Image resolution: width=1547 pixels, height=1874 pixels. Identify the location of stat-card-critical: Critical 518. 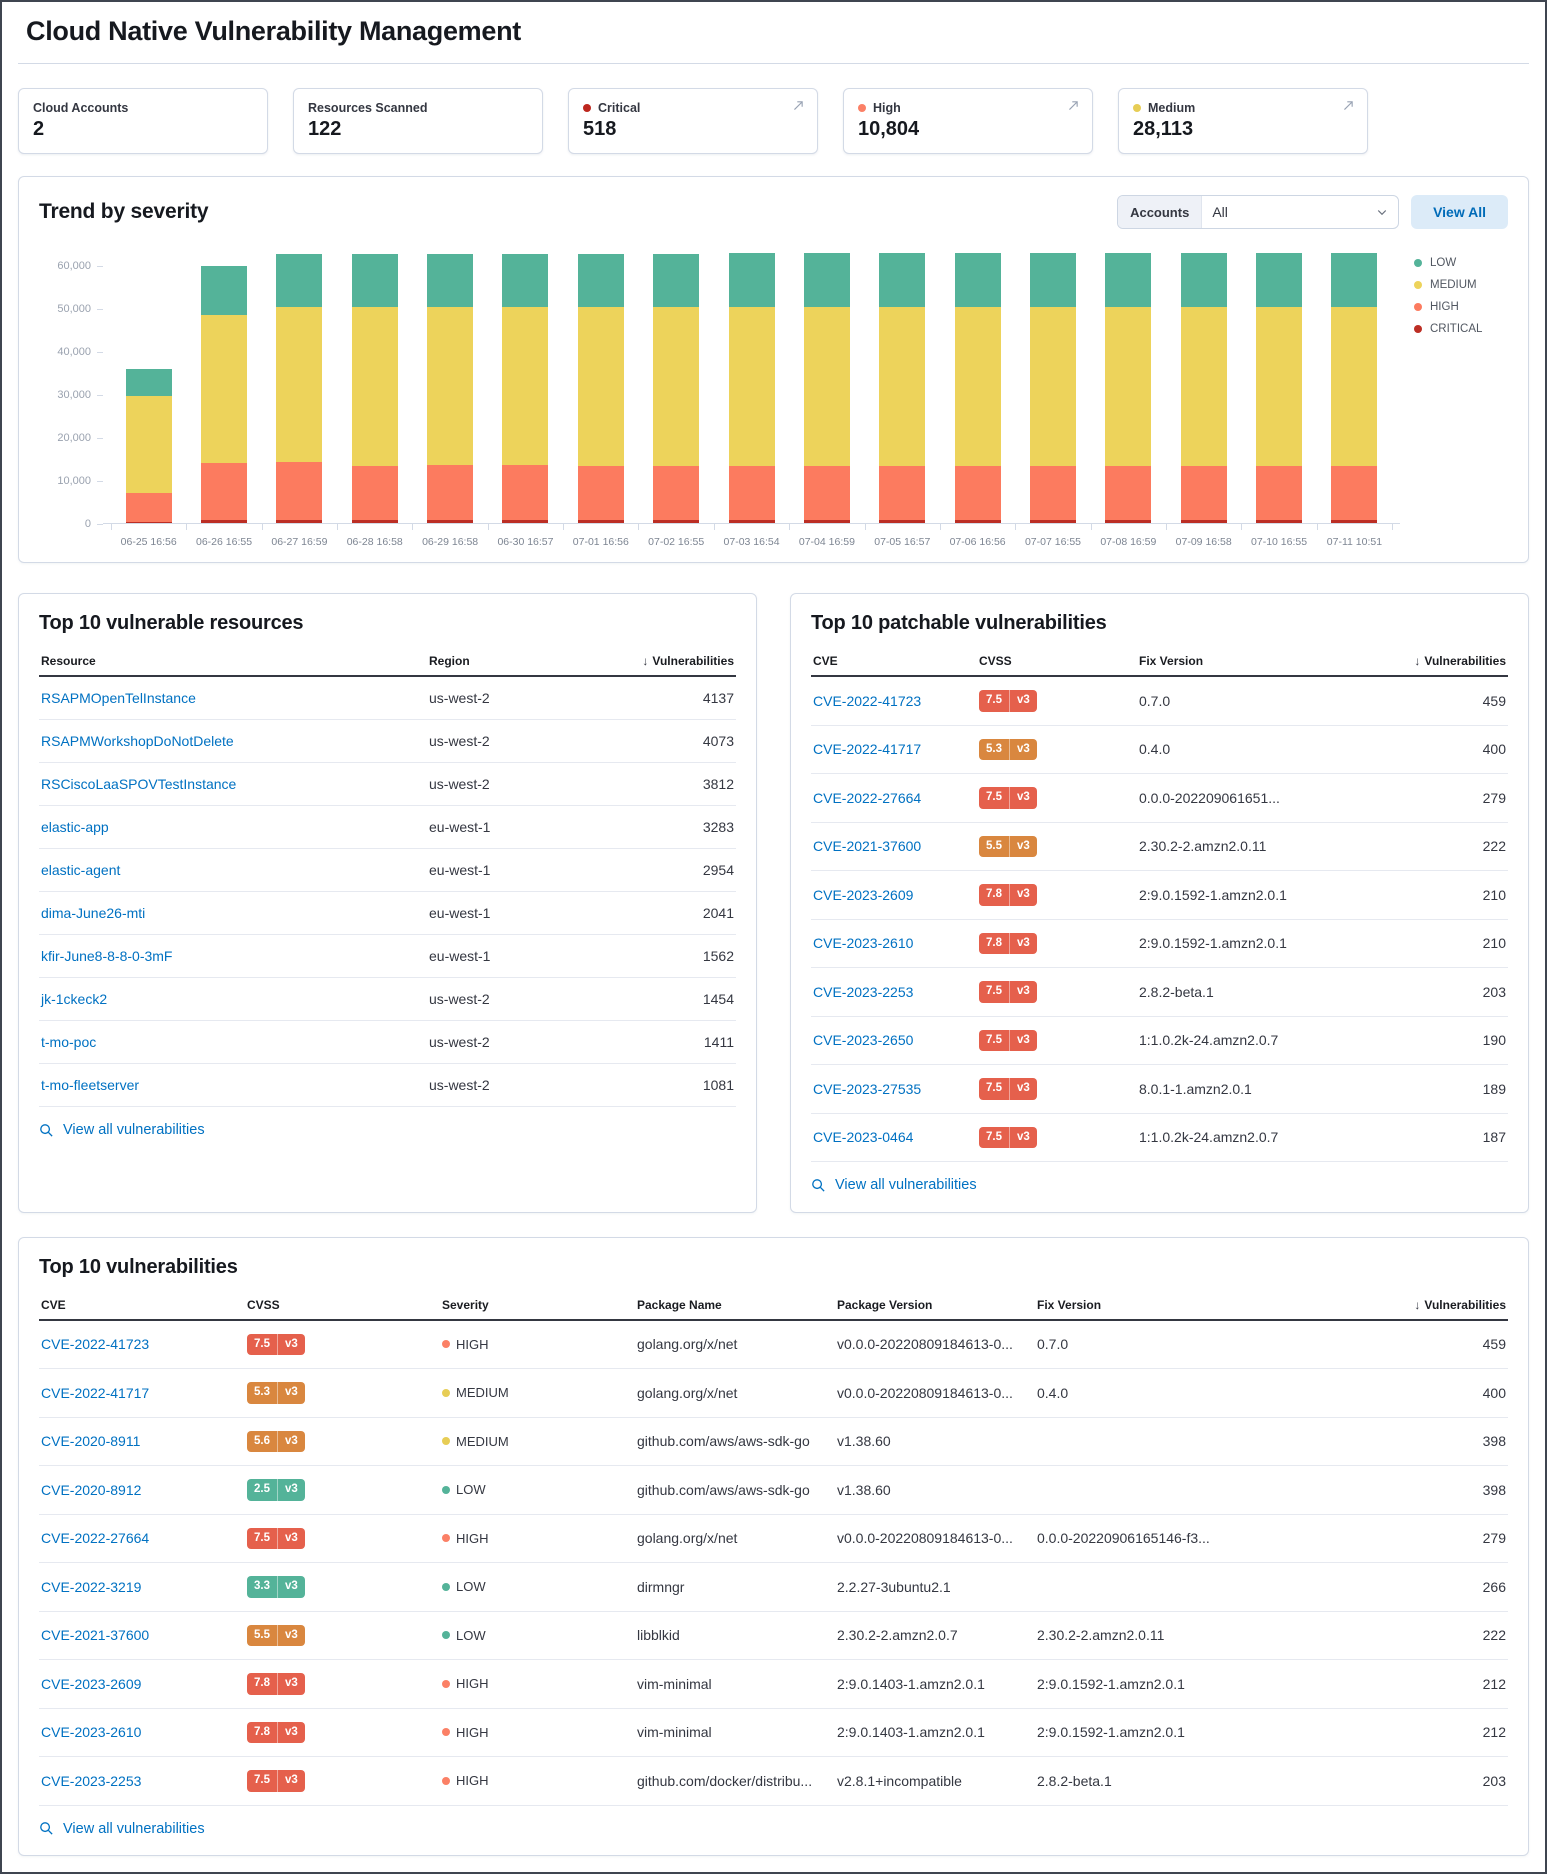
(693, 121).